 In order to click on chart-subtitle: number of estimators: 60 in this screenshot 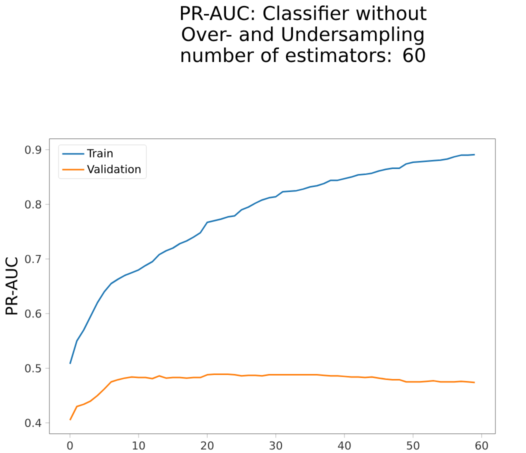, I will do `click(303, 55)`.